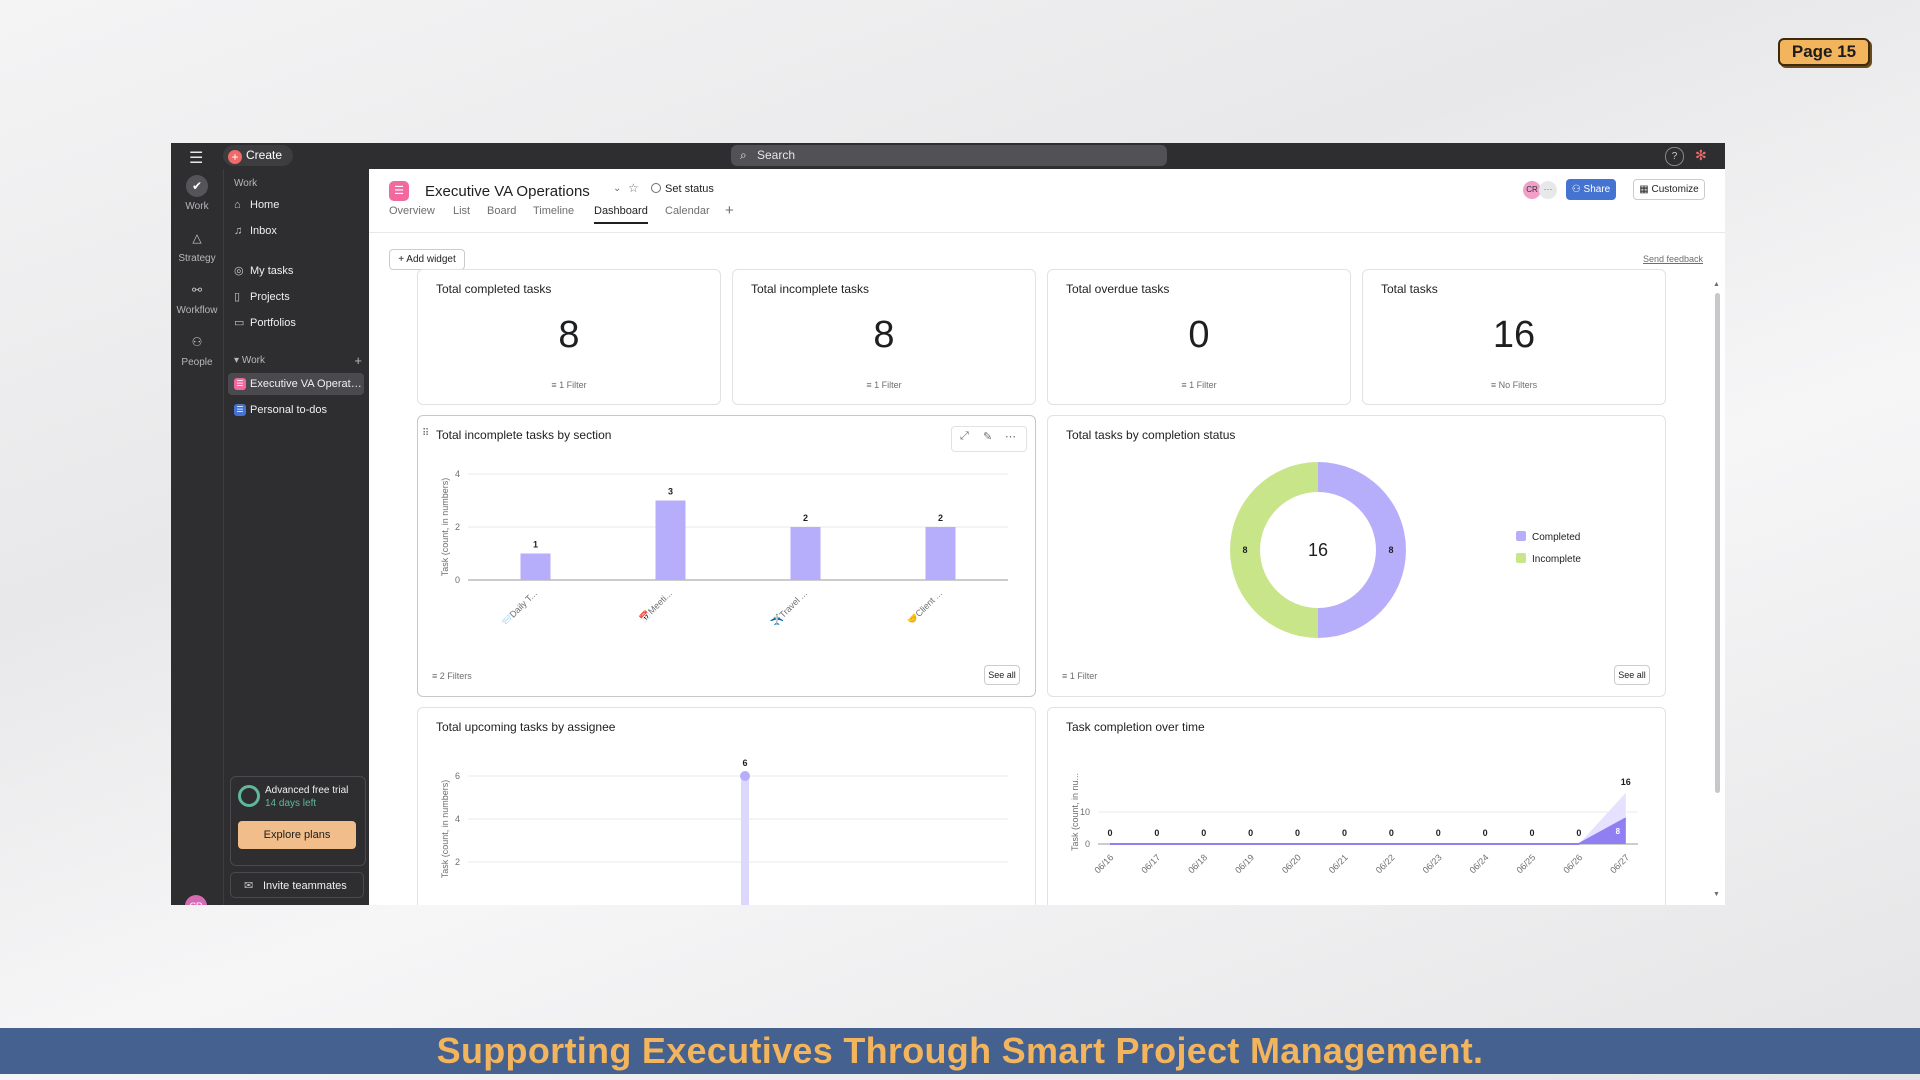 This screenshot has height=1080, width=1920. Describe the element at coordinates (1532, 190) in the screenshot. I see `member-avatar: CR` at that location.